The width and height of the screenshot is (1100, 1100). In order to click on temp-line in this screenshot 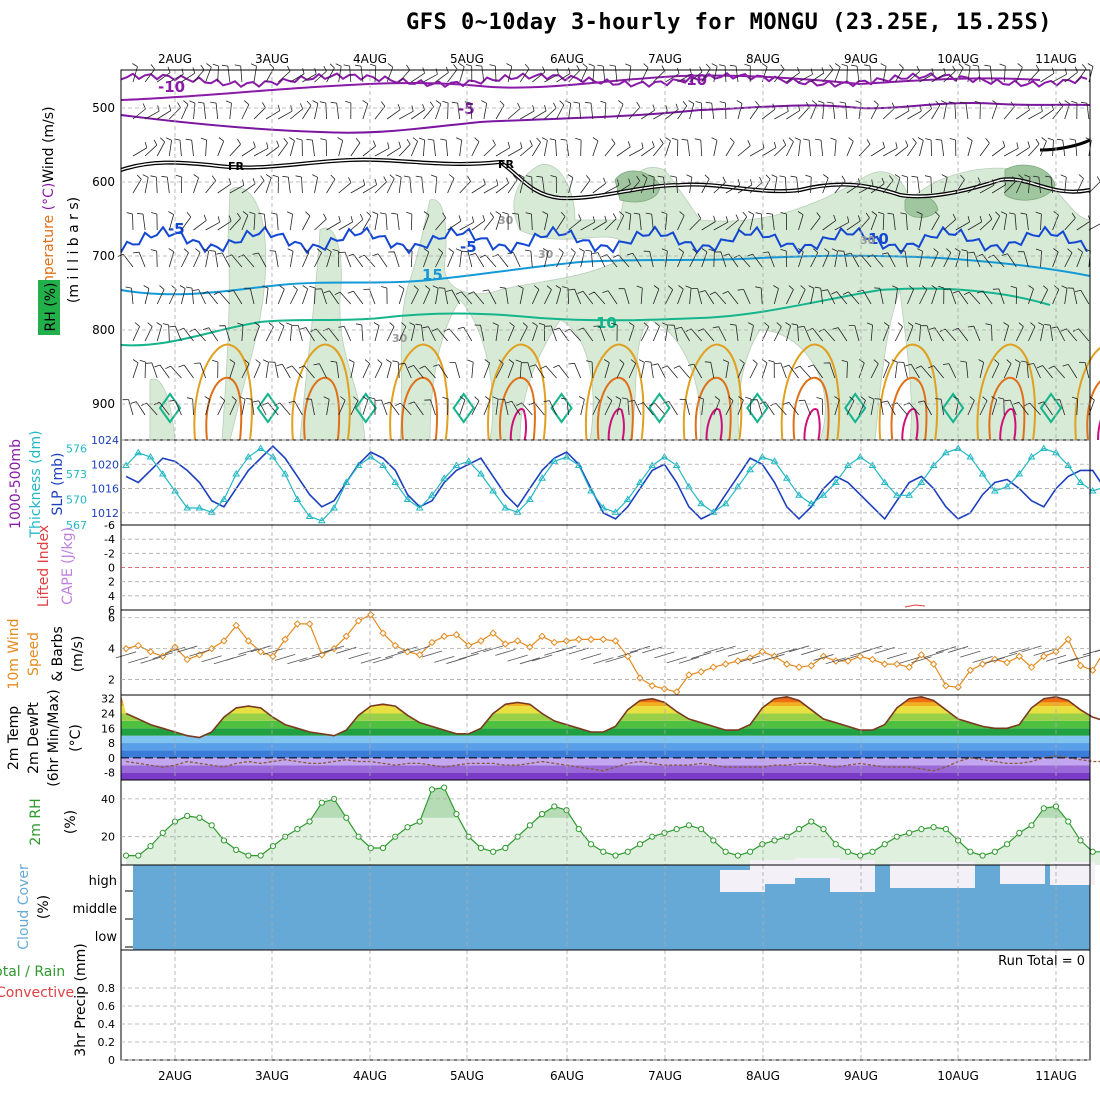, I will do `click(612, 717)`.